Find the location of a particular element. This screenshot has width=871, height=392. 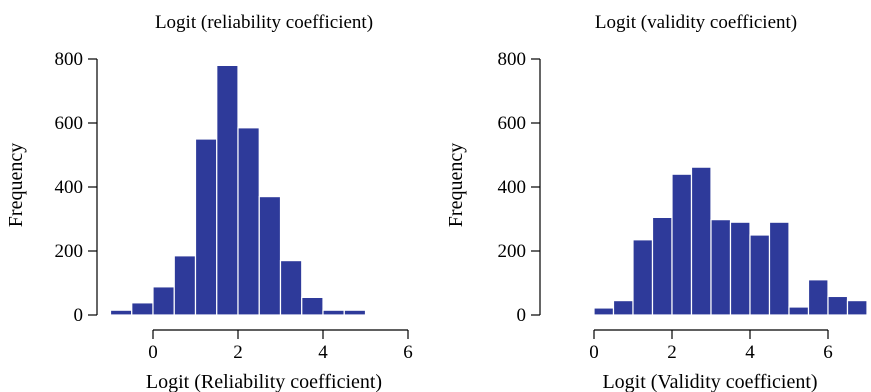

chart-title: Logit (reliability coefficient) is located at coordinates (264, 22).